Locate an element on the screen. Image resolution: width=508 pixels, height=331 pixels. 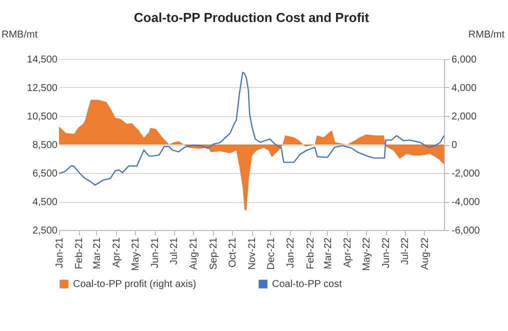
y2-tick-label: 2,000 is located at coordinates (464, 117).